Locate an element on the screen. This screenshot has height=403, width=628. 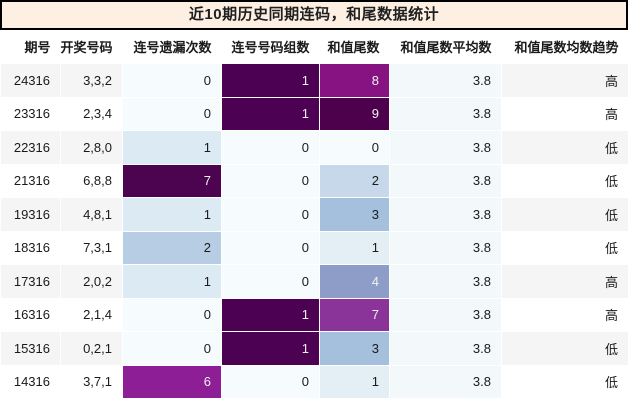
table-row: 17316 2,0,2 1 0 4 3.8 高 is located at coordinates (314, 281).